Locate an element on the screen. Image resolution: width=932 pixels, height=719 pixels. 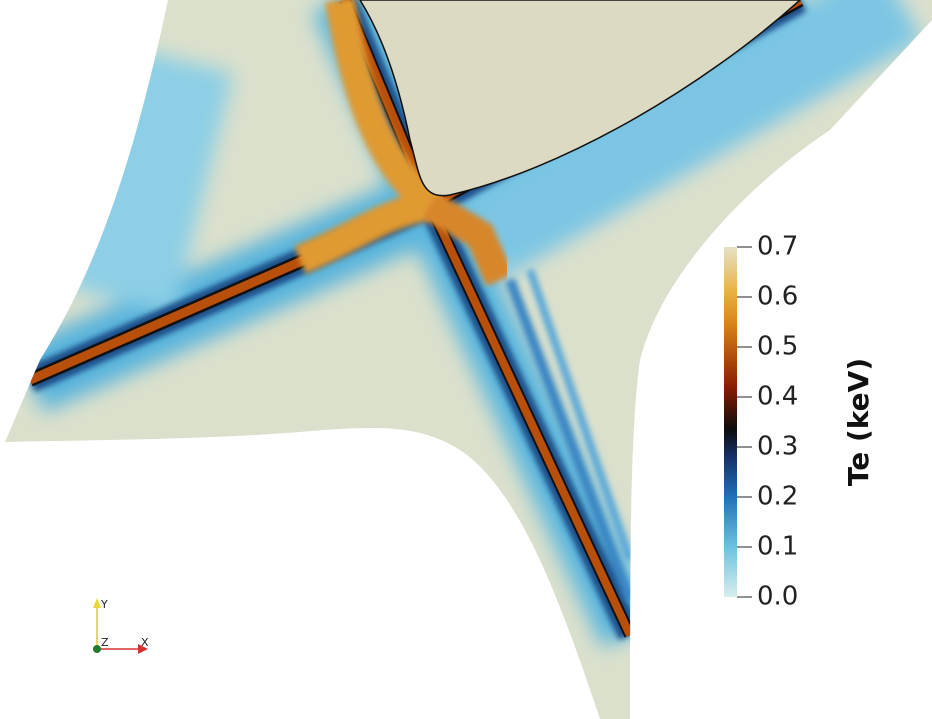
colorbar-tick-label: 0.4 is located at coordinates (777, 397).